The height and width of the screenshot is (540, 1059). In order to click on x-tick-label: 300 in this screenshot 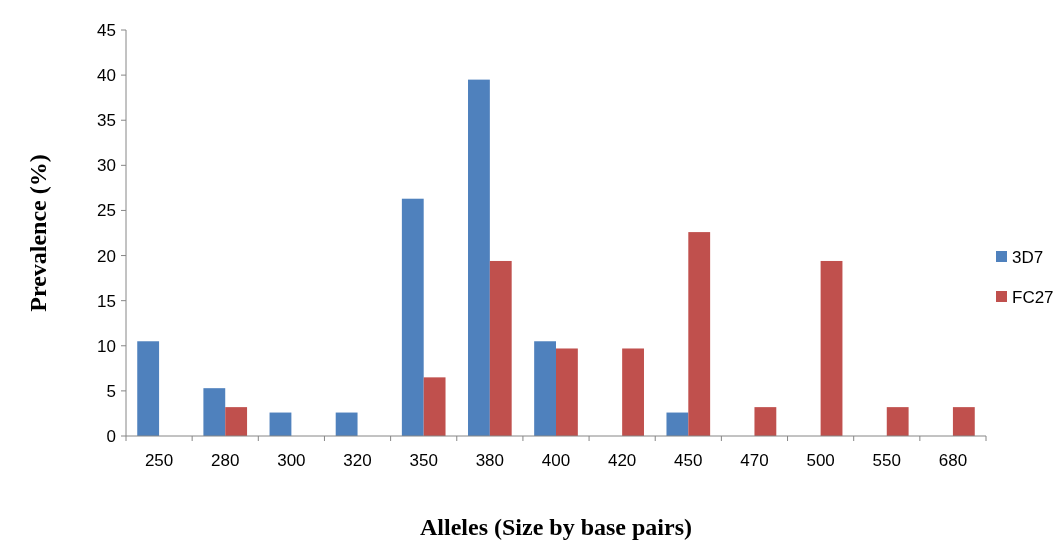, I will do `click(291, 460)`.